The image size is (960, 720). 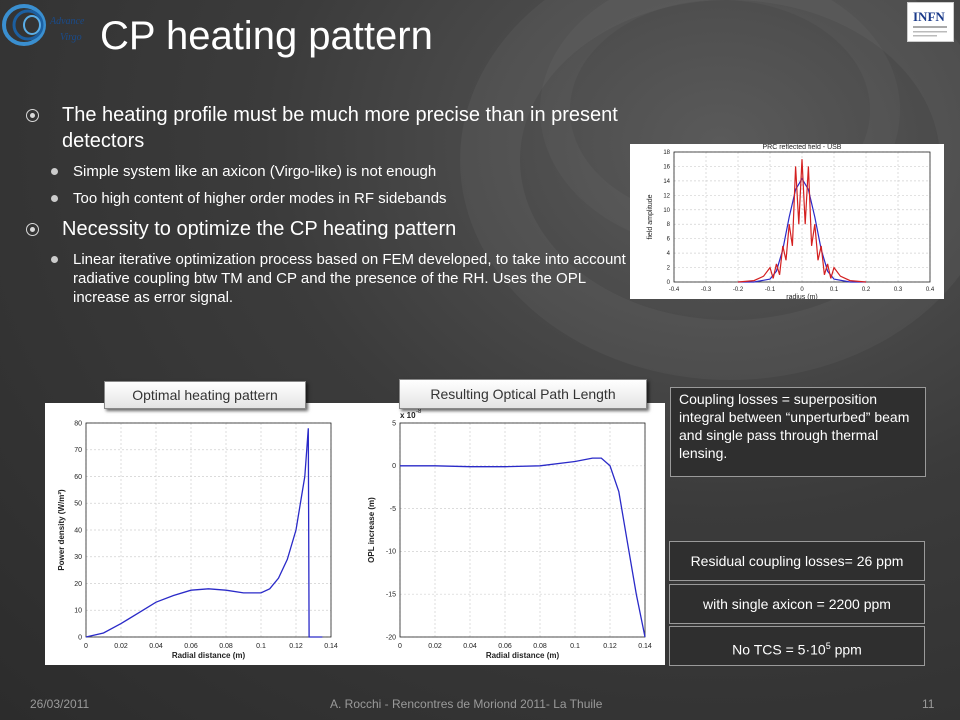 I want to click on axicon-losses-box: with single axicon = 2200 ppm, so click(x=797, y=604).